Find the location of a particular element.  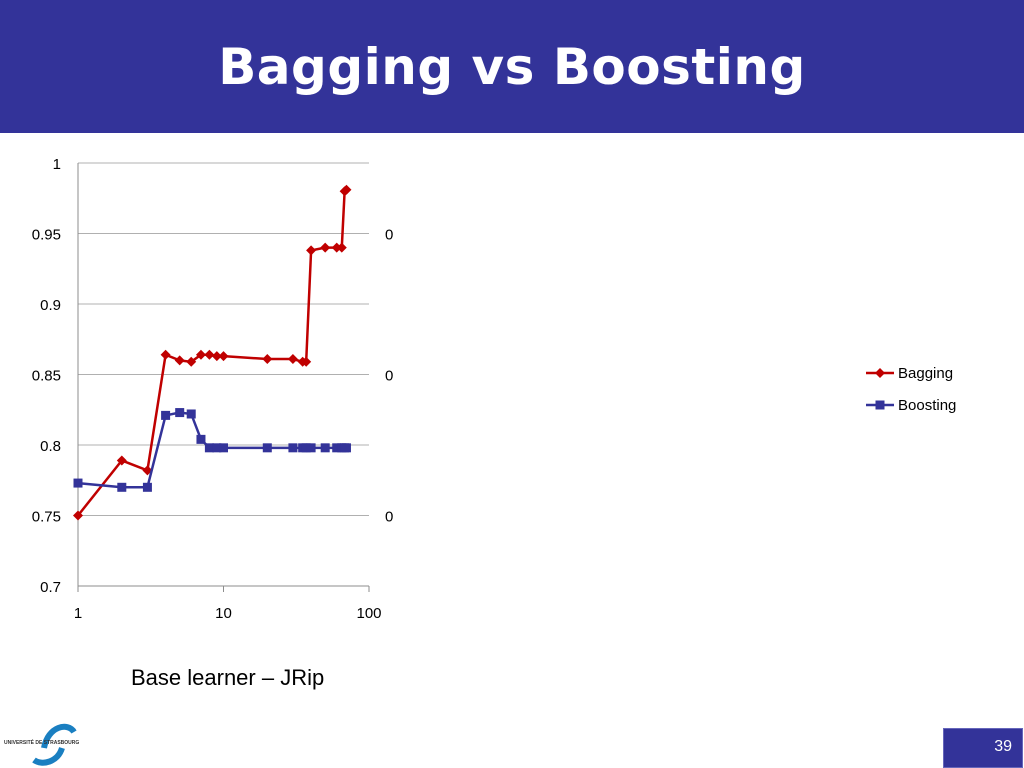

legend-marker-bagging is located at coordinates (880, 373).